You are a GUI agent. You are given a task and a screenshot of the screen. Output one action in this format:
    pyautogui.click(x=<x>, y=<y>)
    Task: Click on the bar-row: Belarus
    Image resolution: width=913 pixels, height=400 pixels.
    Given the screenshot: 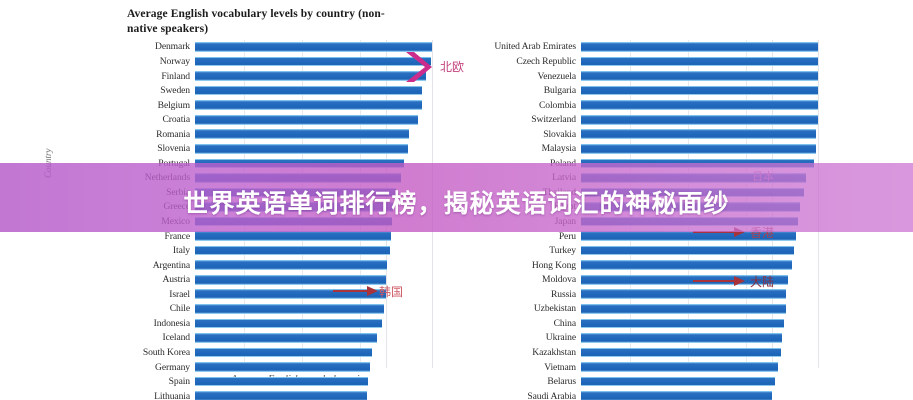 What is the action you would take?
    pyautogui.click(x=653, y=382)
    